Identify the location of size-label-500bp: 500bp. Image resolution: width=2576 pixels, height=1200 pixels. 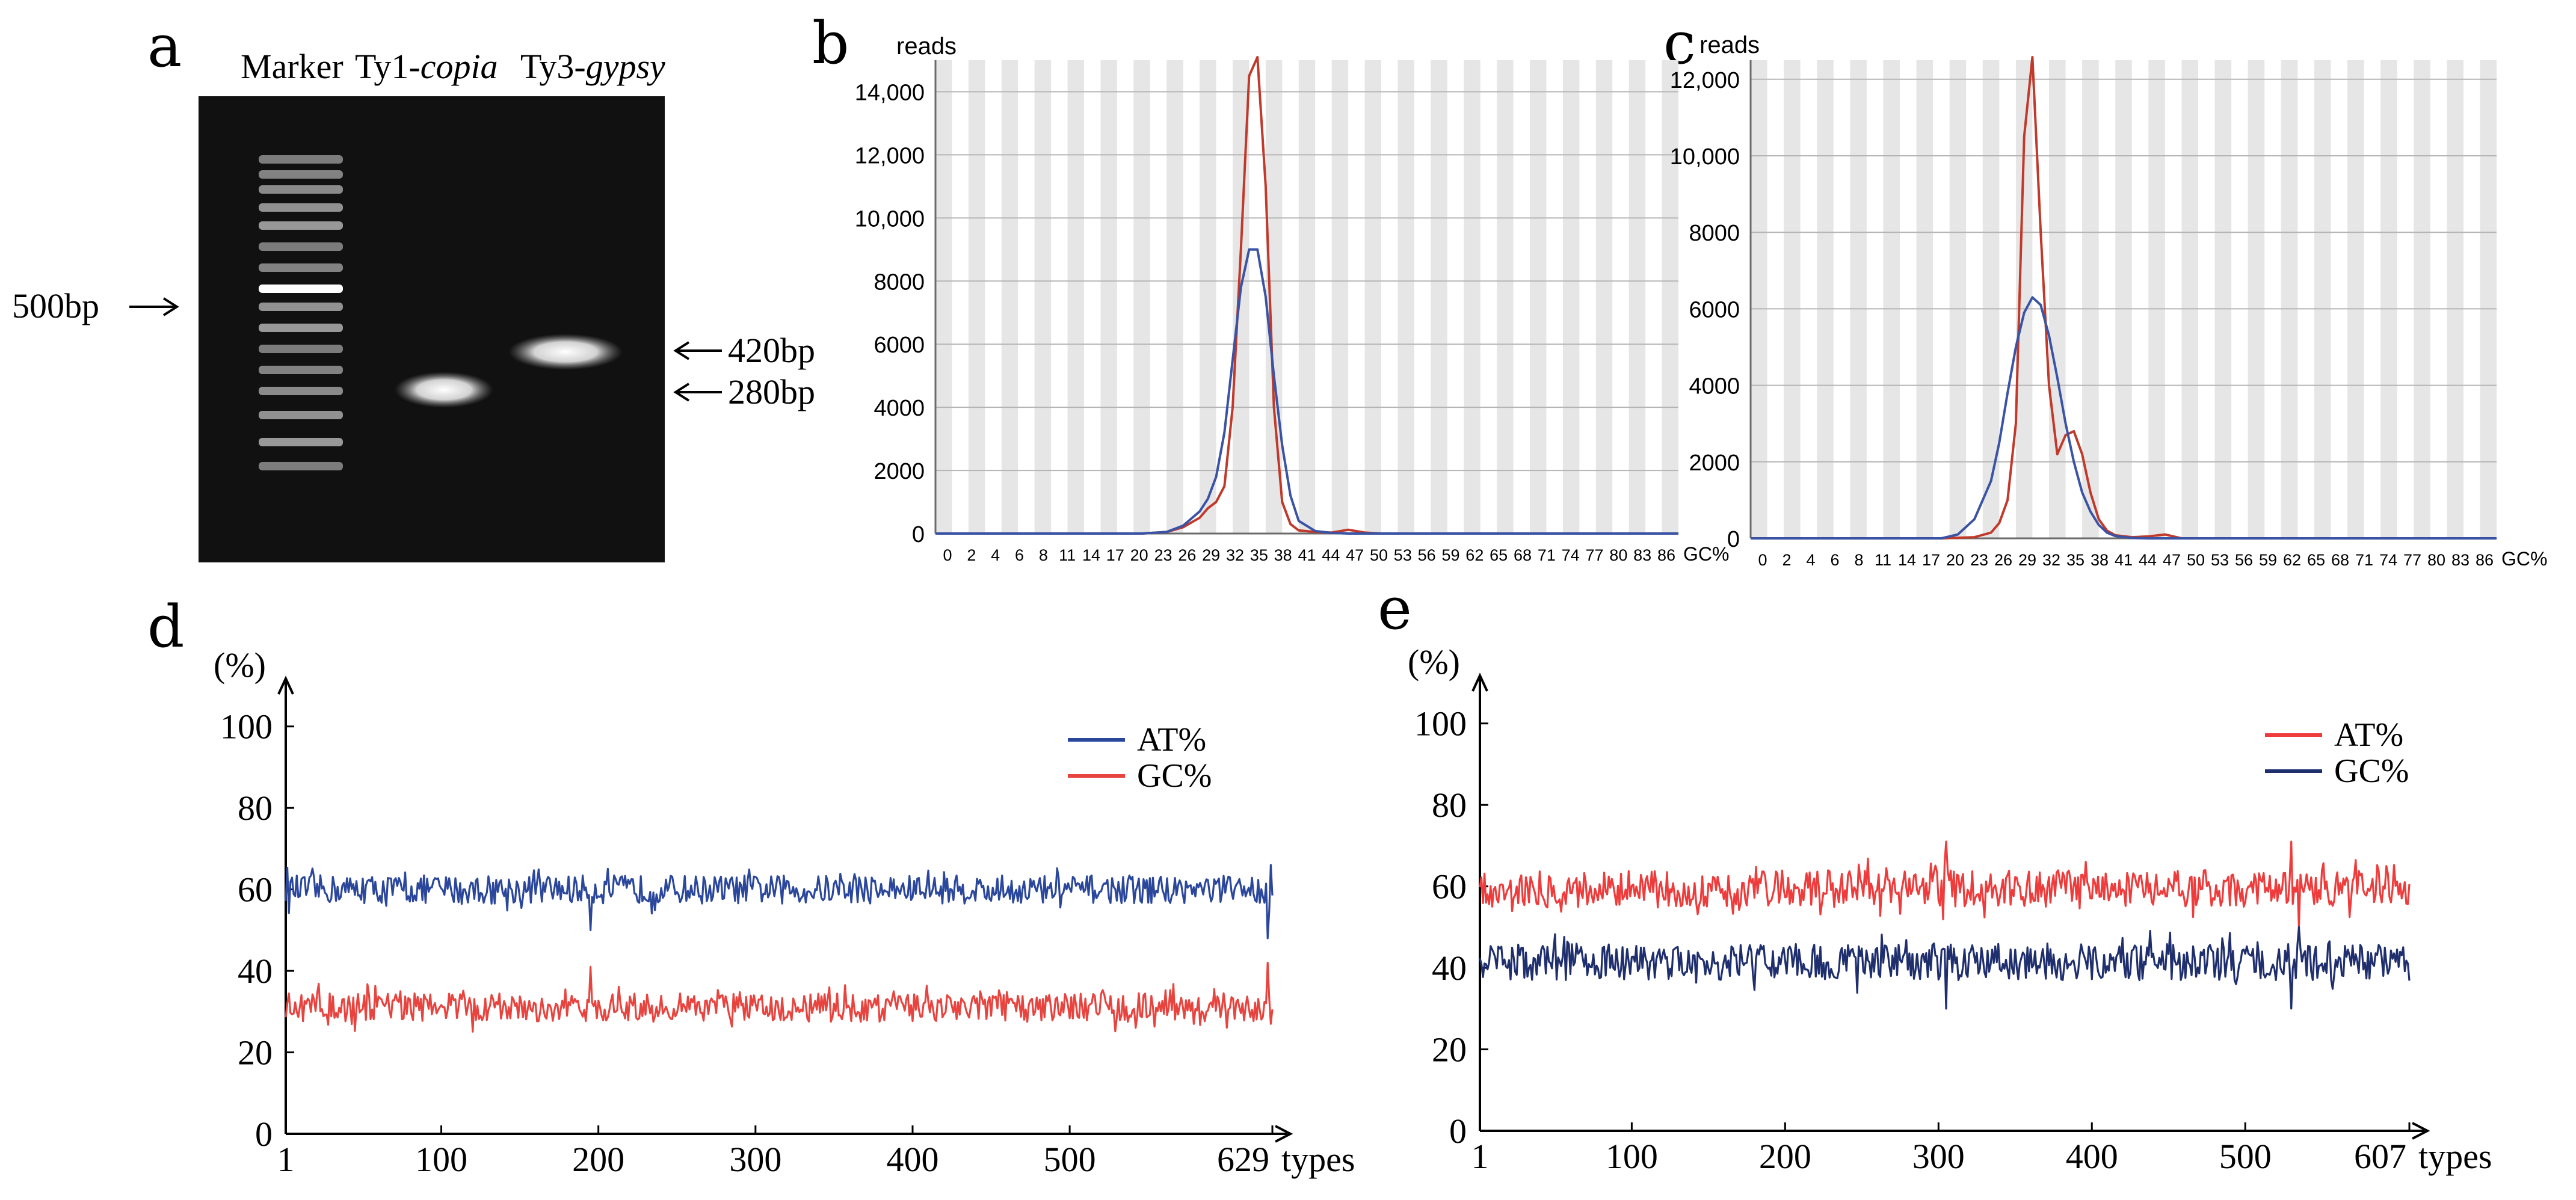
(55, 305).